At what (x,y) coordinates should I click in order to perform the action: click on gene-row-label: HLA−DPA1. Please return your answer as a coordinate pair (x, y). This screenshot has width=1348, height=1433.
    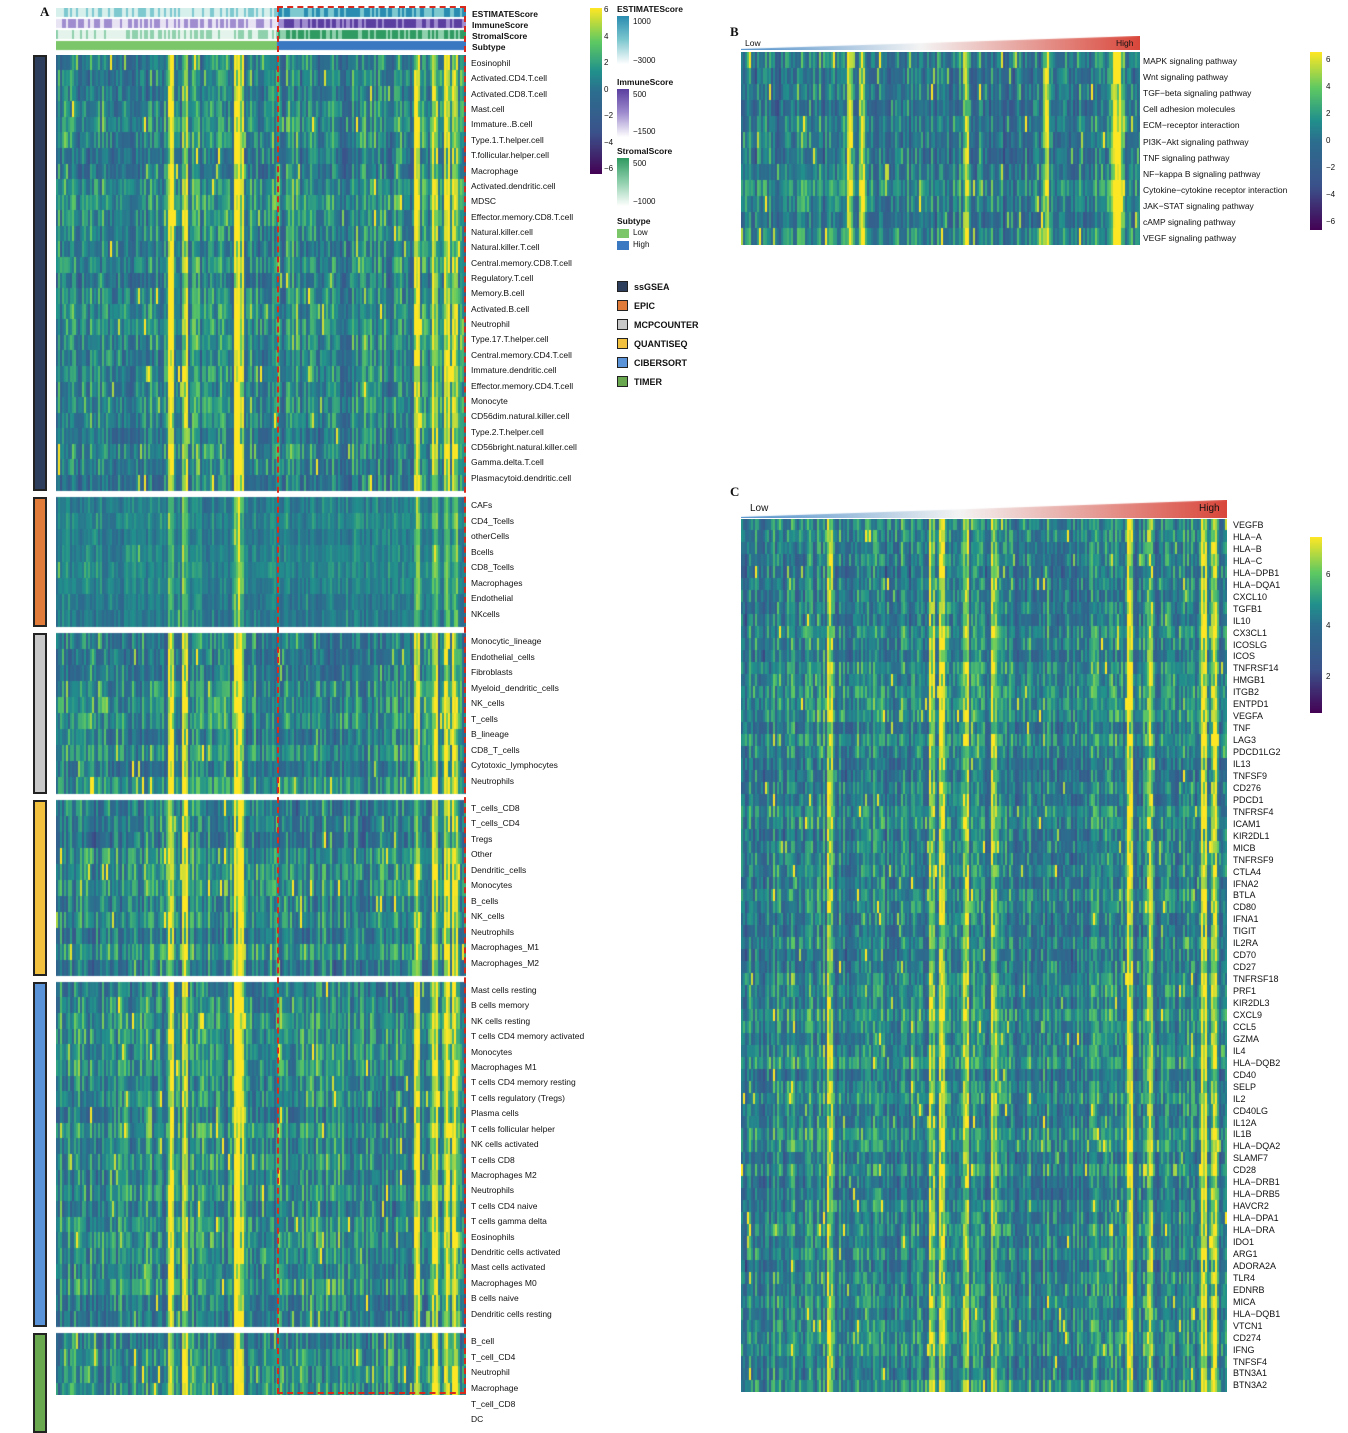
    Looking at the image, I should click on (1256, 1218).